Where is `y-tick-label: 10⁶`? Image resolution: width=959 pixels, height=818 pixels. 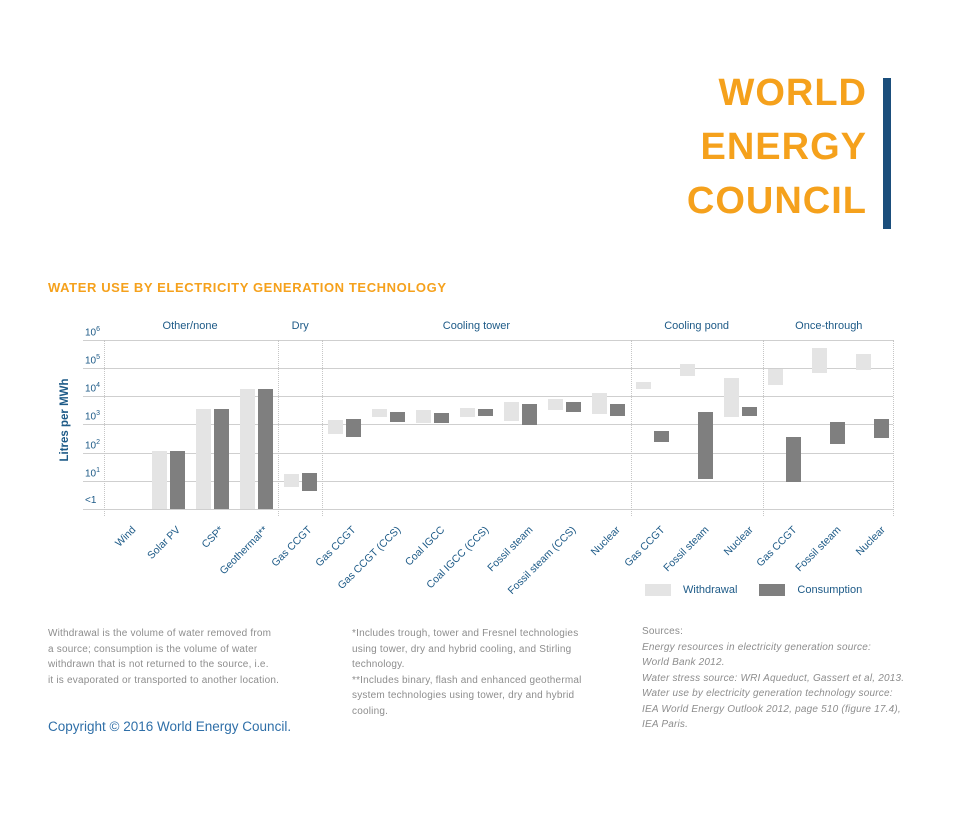
y-tick-label: 10⁶ is located at coordinates (93, 332).